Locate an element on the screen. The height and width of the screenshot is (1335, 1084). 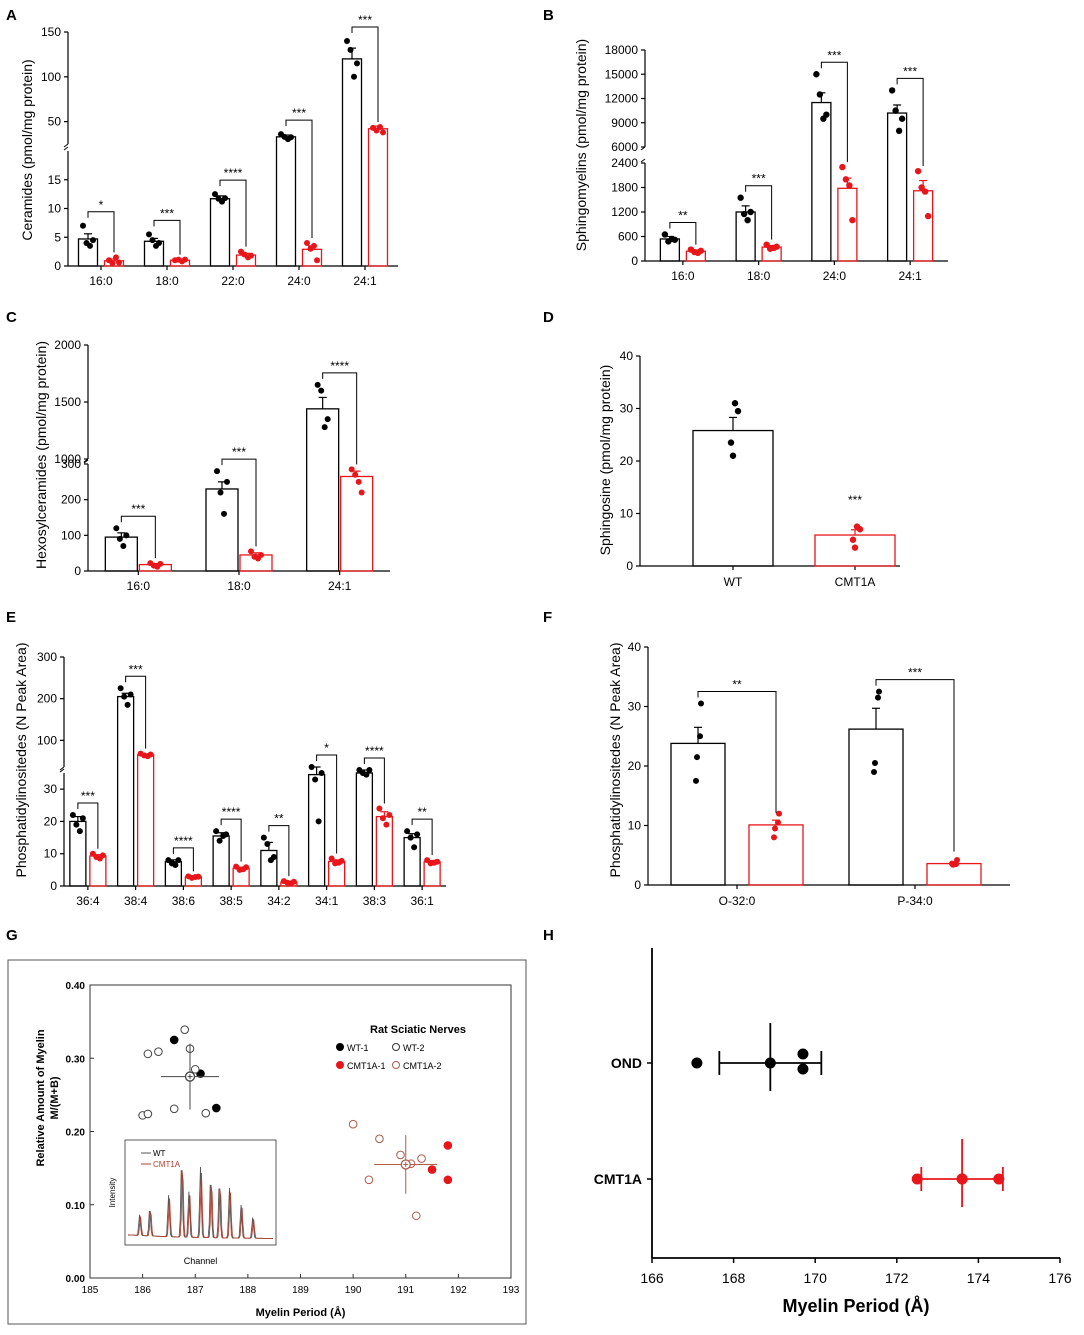
panel-f-significance-bracket is located at coordinates (737, 752).